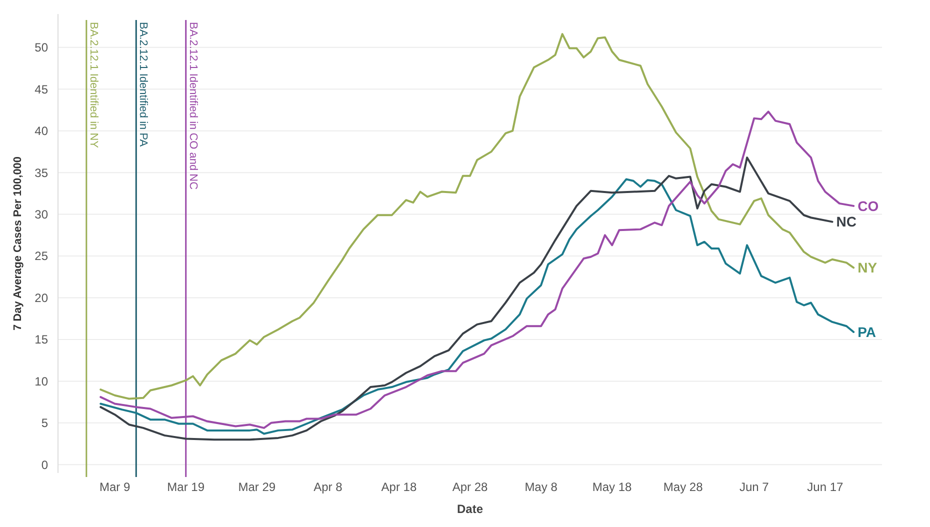 This screenshot has height=527, width=930. What do you see at coordinates (186, 487) in the screenshot?
I see `x-tick-label: Mar 19` at bounding box center [186, 487].